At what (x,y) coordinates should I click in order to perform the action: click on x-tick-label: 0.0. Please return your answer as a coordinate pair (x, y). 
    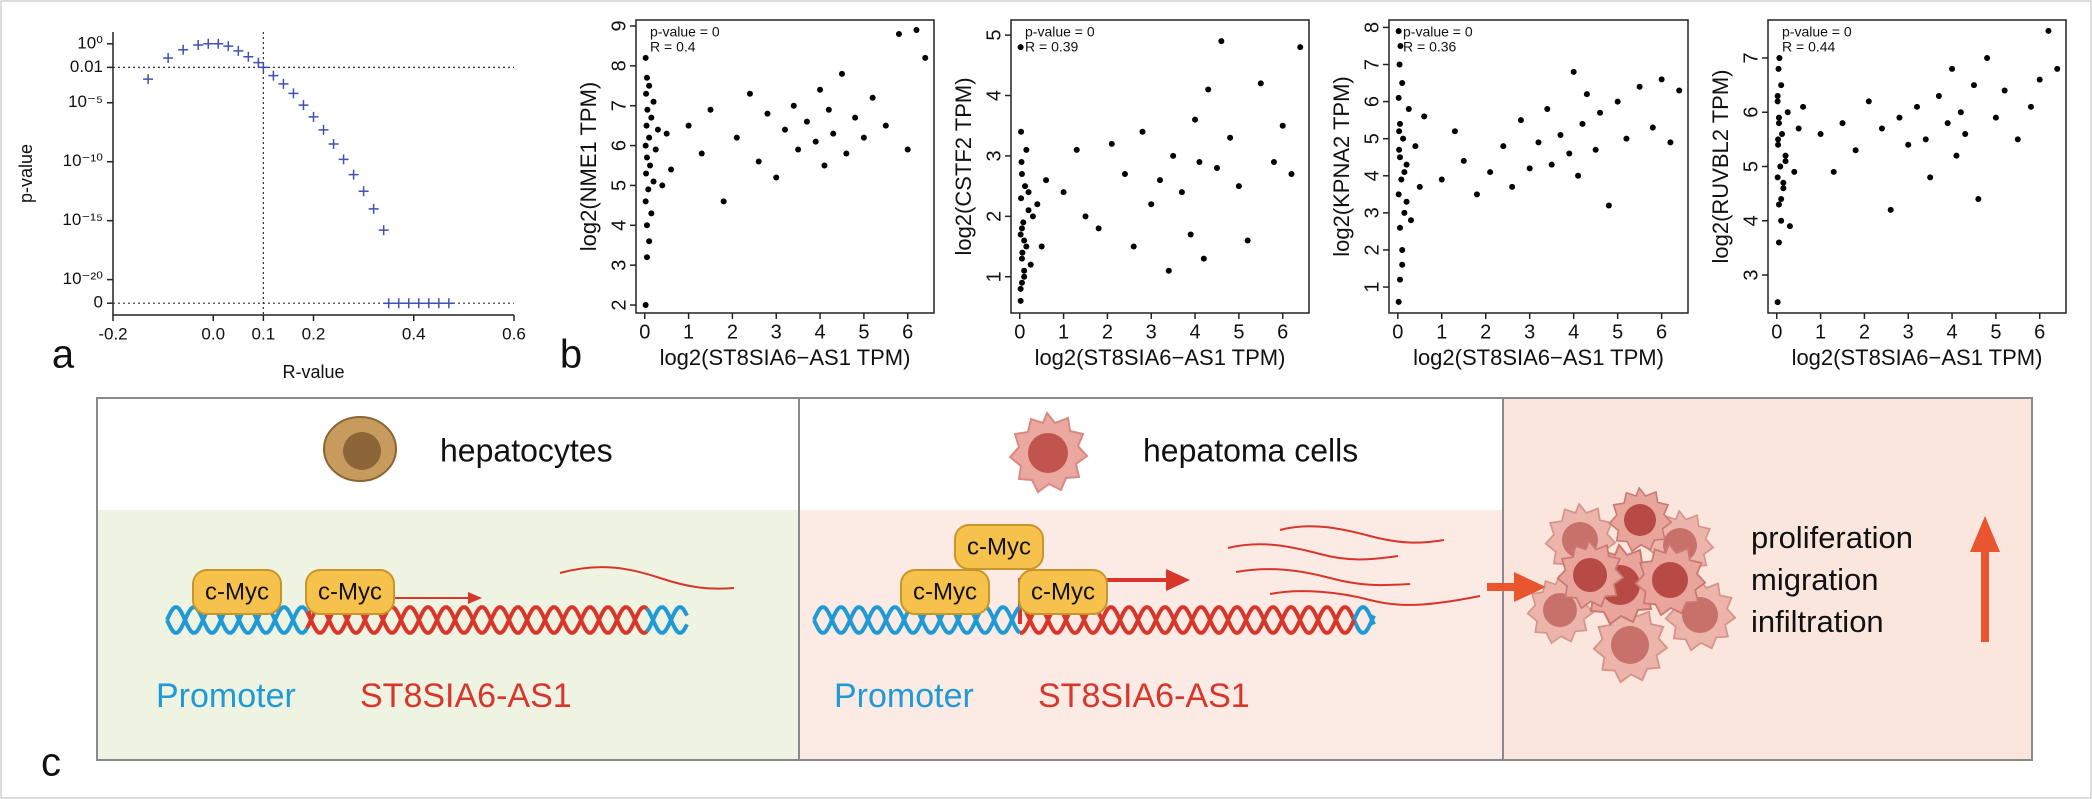
    Looking at the image, I should click on (213, 333).